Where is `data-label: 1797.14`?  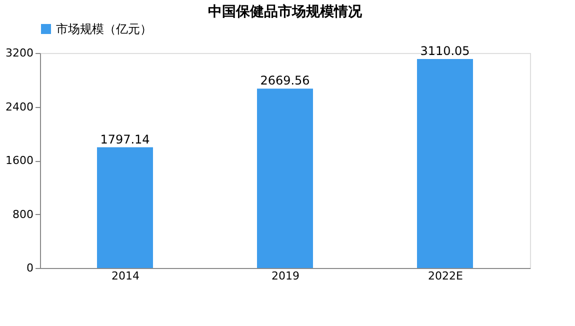
data-label: 1797.14 is located at coordinates (125, 139).